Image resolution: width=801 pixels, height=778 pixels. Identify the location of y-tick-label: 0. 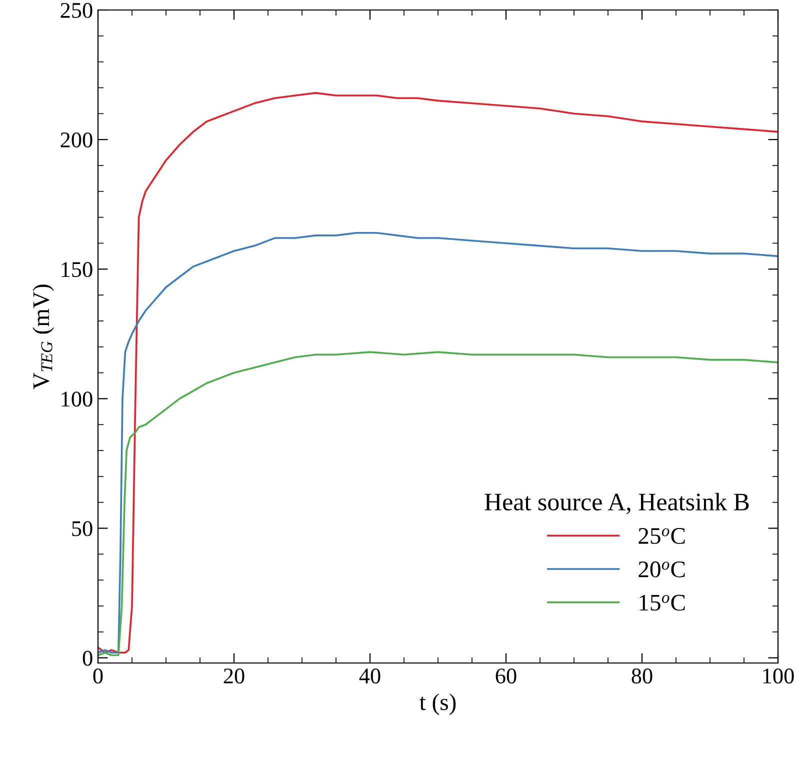
(87, 658).